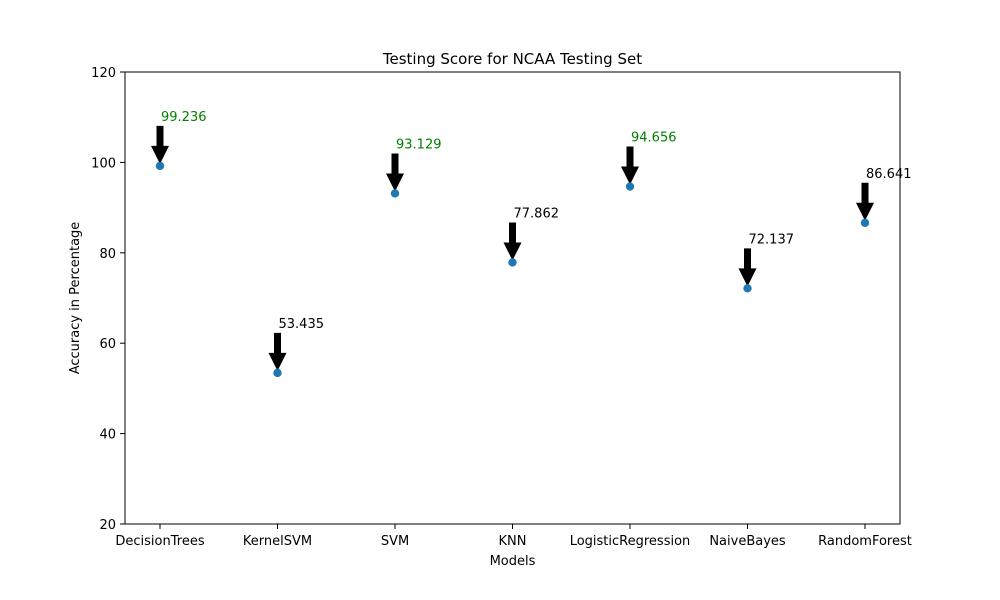  I want to click on y-tick-label: 60, so click(107, 344).